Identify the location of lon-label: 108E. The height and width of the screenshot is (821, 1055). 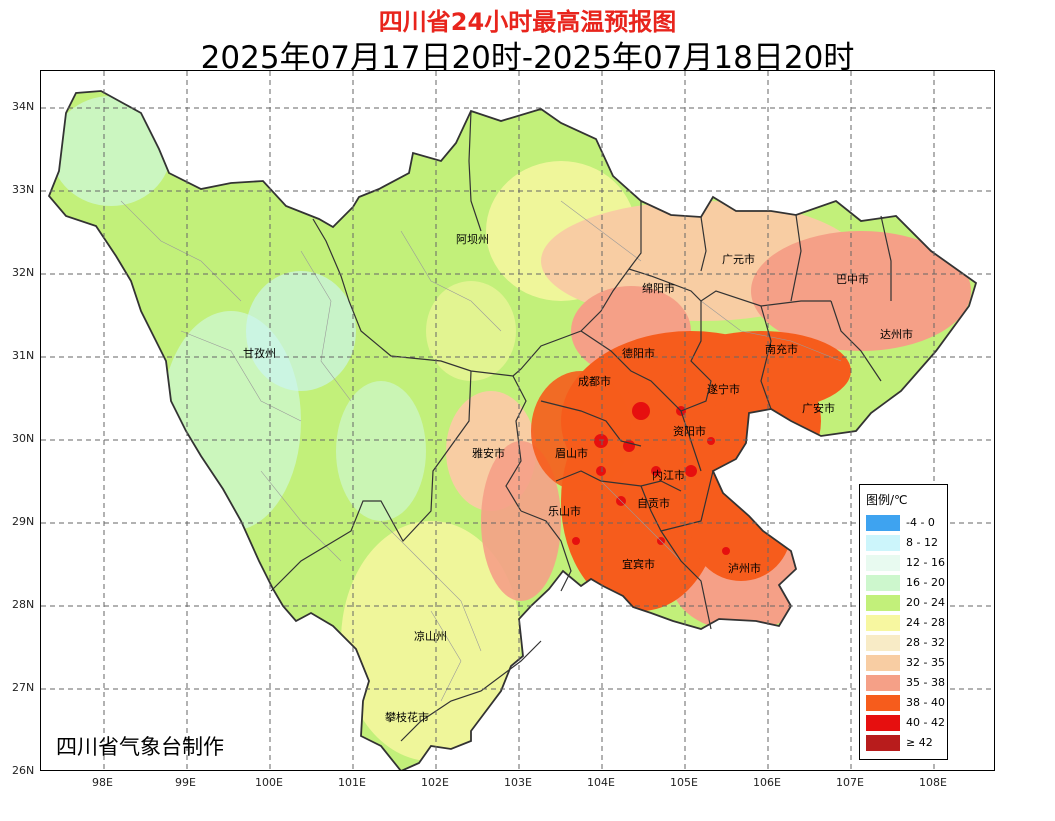
(933, 782).